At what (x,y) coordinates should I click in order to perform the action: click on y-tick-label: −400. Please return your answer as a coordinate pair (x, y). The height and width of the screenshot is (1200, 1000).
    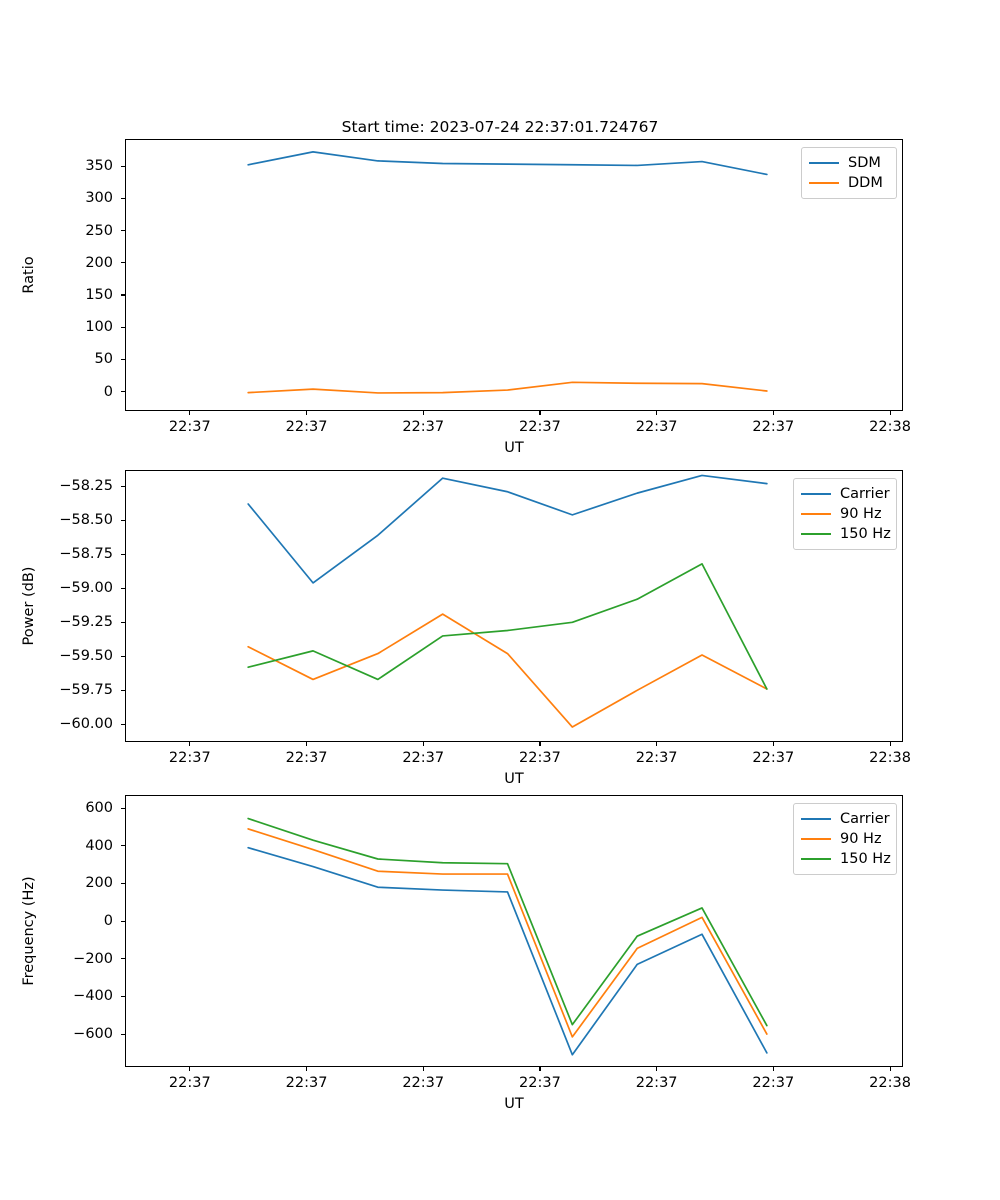
    Looking at the image, I should click on (93, 996).